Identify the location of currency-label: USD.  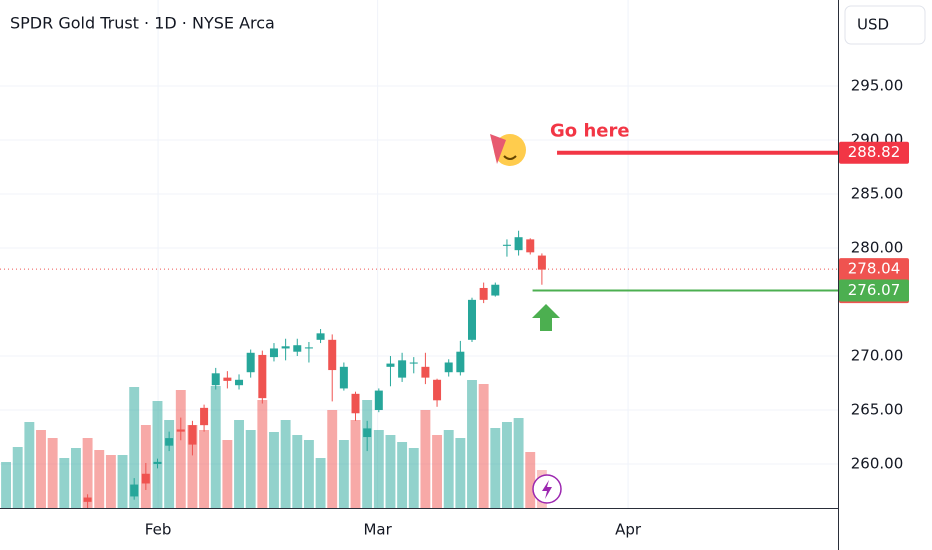
(873, 25).